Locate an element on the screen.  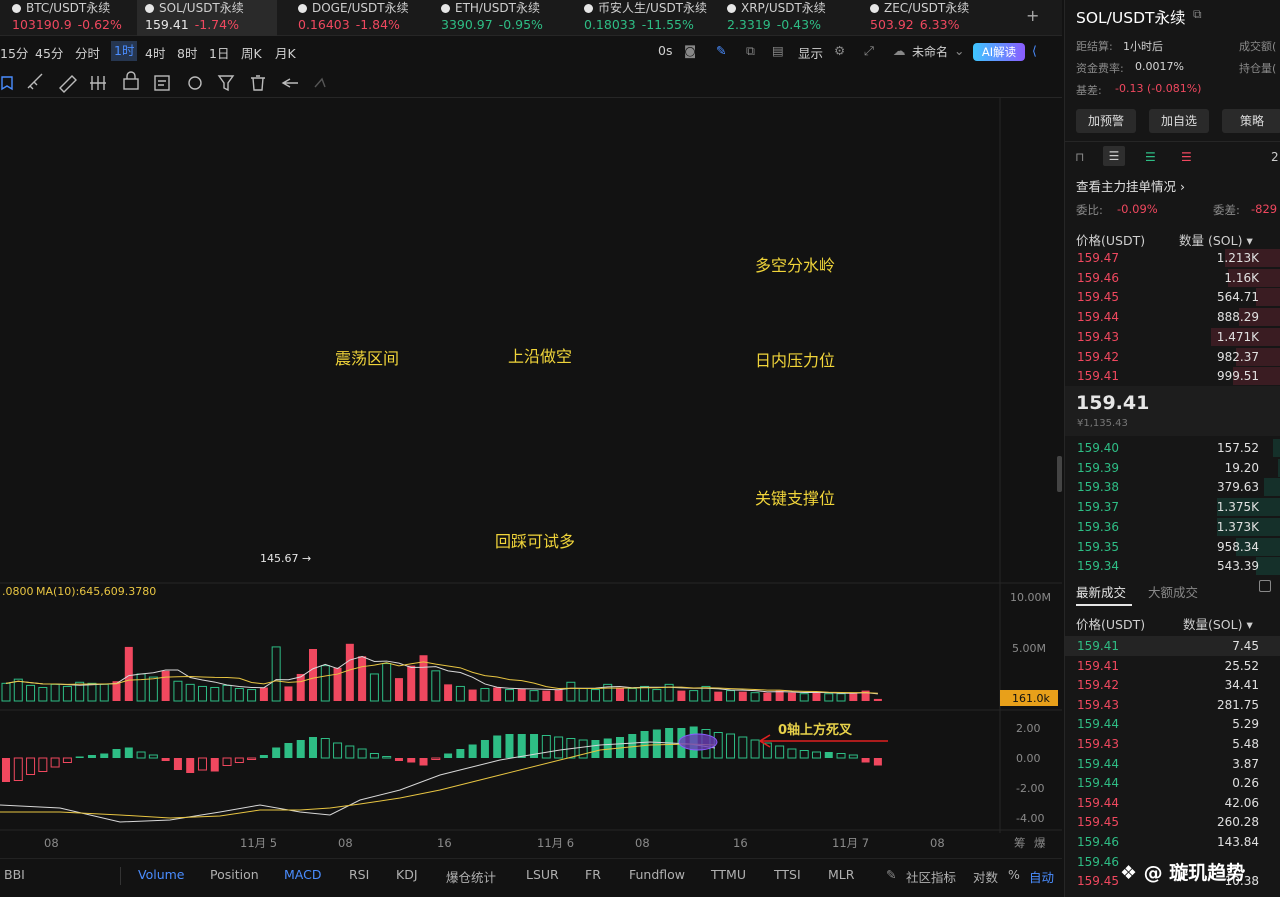
ticker-tab: XRP/USDT永续 2.3319 -0.43% is located at coordinates (789, 18).